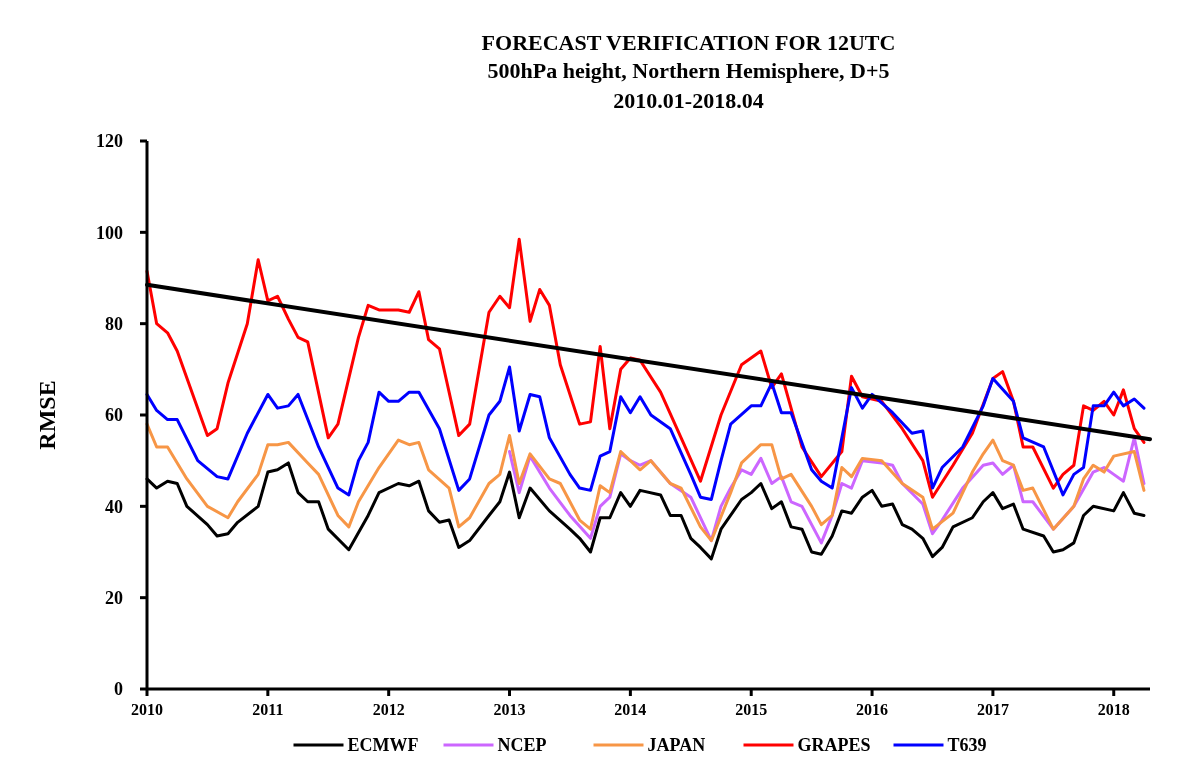 The height and width of the screenshot is (779, 1201). What do you see at coordinates (834, 745) in the screenshot?
I see `legend-label: GRAPES` at bounding box center [834, 745].